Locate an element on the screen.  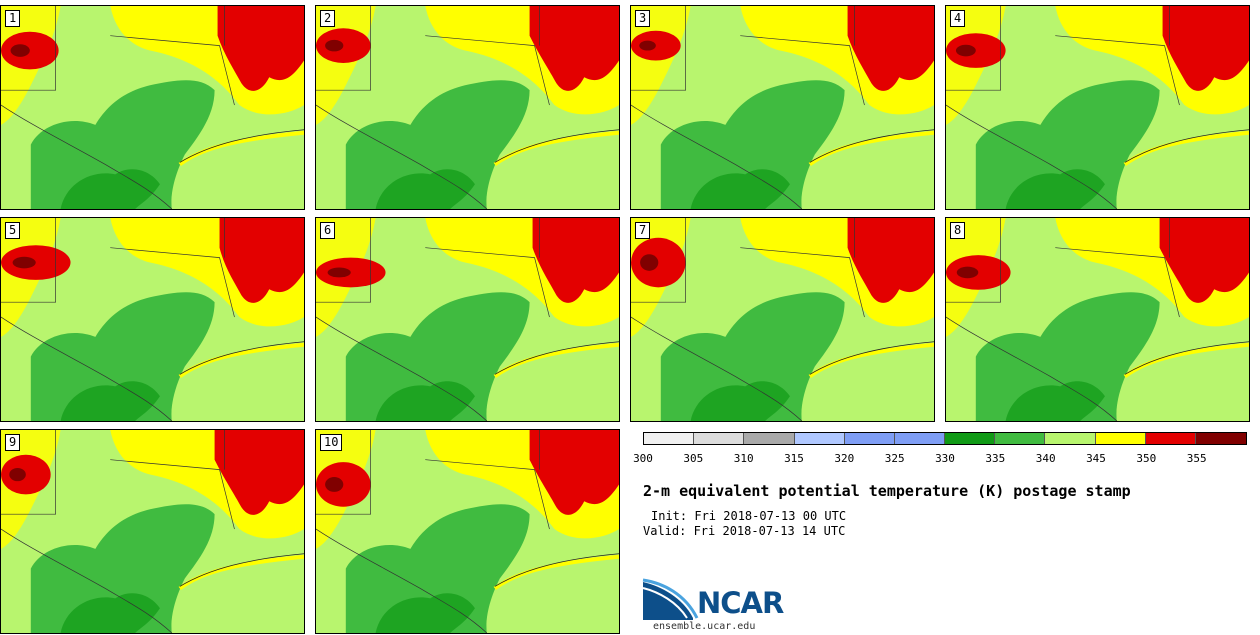
colorbar-tick-label: 315 is located at coordinates (794, 458).